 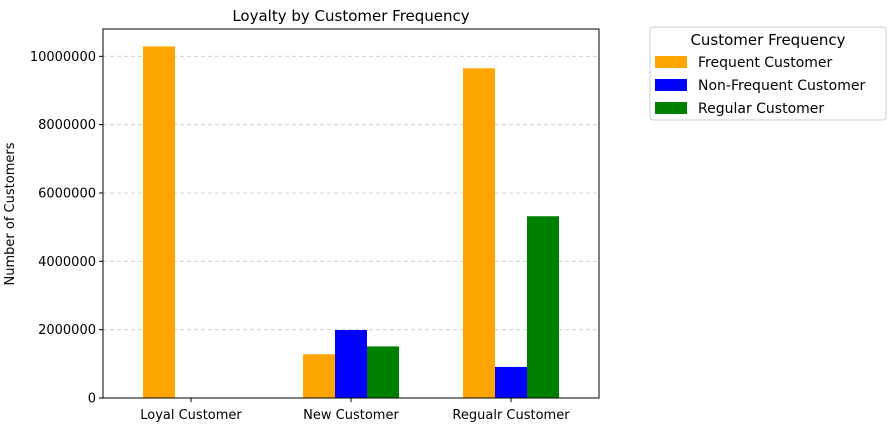 What do you see at coordinates (67, 330) in the screenshot?
I see `y-tick-label: 2000000` at bounding box center [67, 330].